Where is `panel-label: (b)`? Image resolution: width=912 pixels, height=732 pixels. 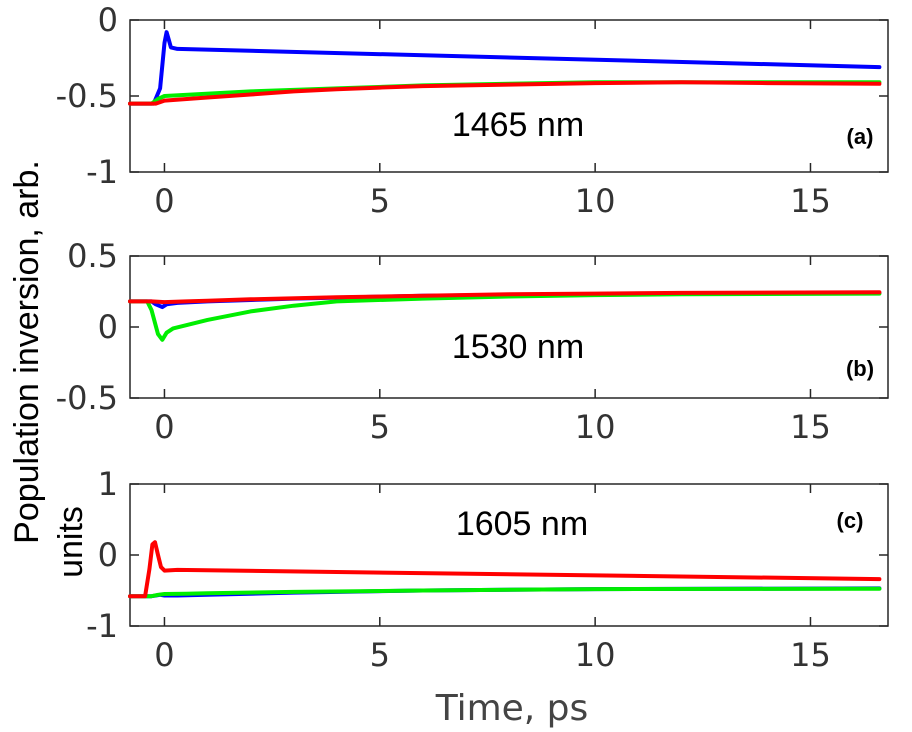
panel-label: (b) is located at coordinates (860, 368).